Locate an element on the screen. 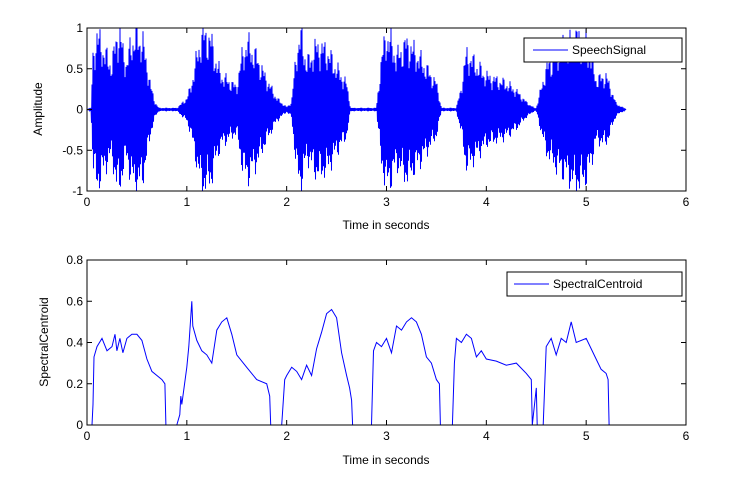  speech-signal-legend: SpeechSignal is located at coordinates (603, 50).